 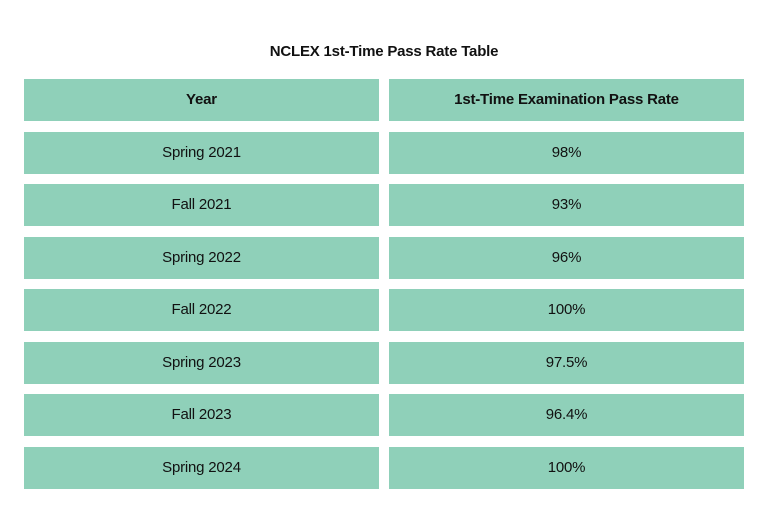 I want to click on table-cell-year: Spring 2021, so click(x=201, y=152).